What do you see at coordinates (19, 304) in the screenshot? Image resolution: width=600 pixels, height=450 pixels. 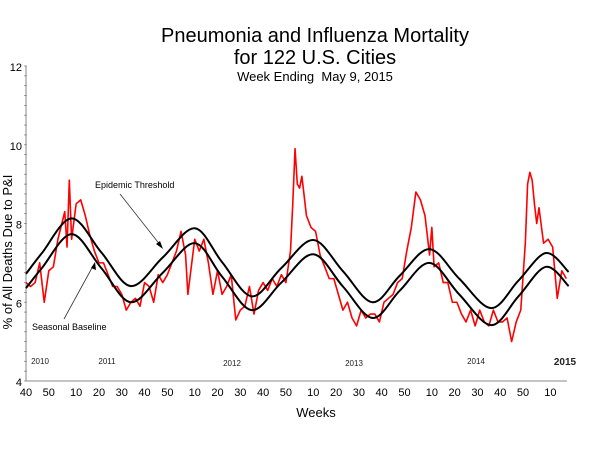 I see `y-tick-label: 6` at bounding box center [19, 304].